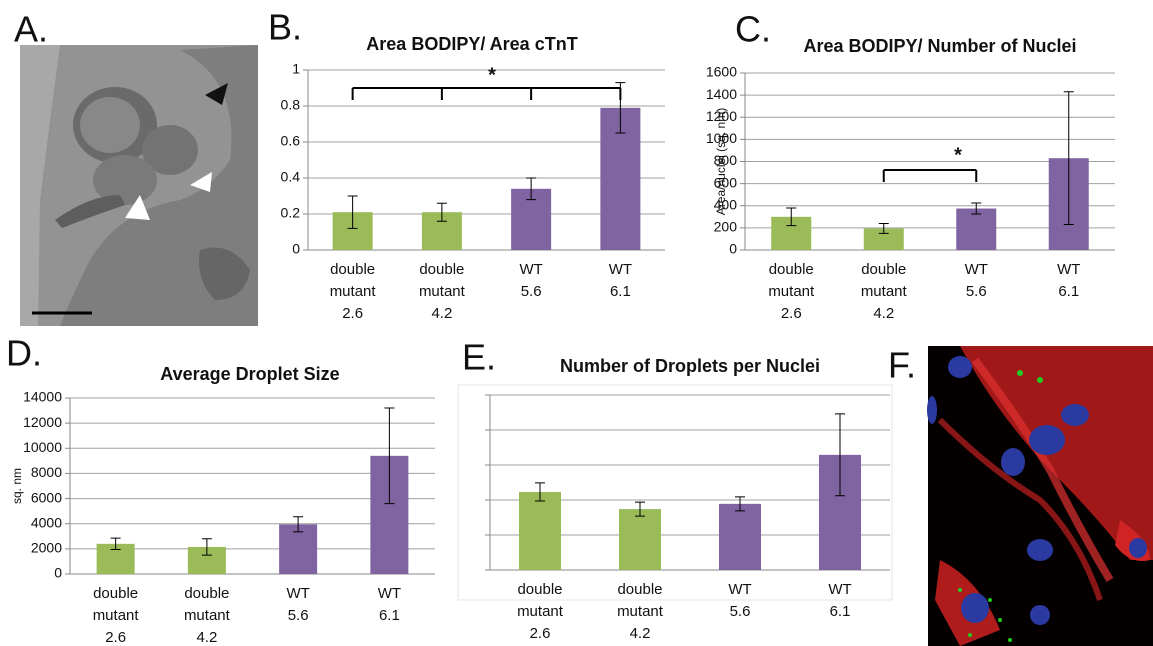 The height and width of the screenshot is (646, 1153). I want to click on panel-frame, so click(675, 492).